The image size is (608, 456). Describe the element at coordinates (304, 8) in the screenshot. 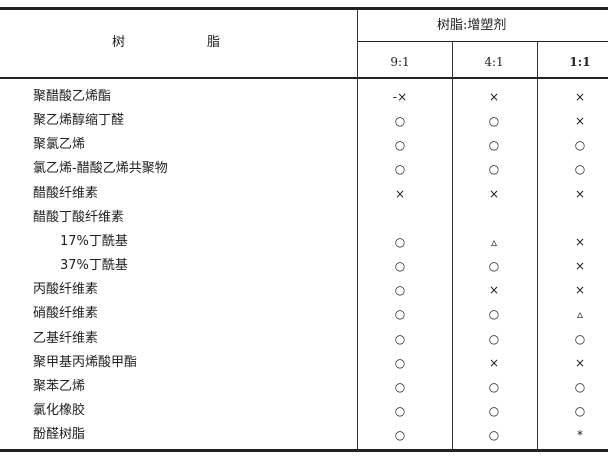

I see `top-rule` at that location.